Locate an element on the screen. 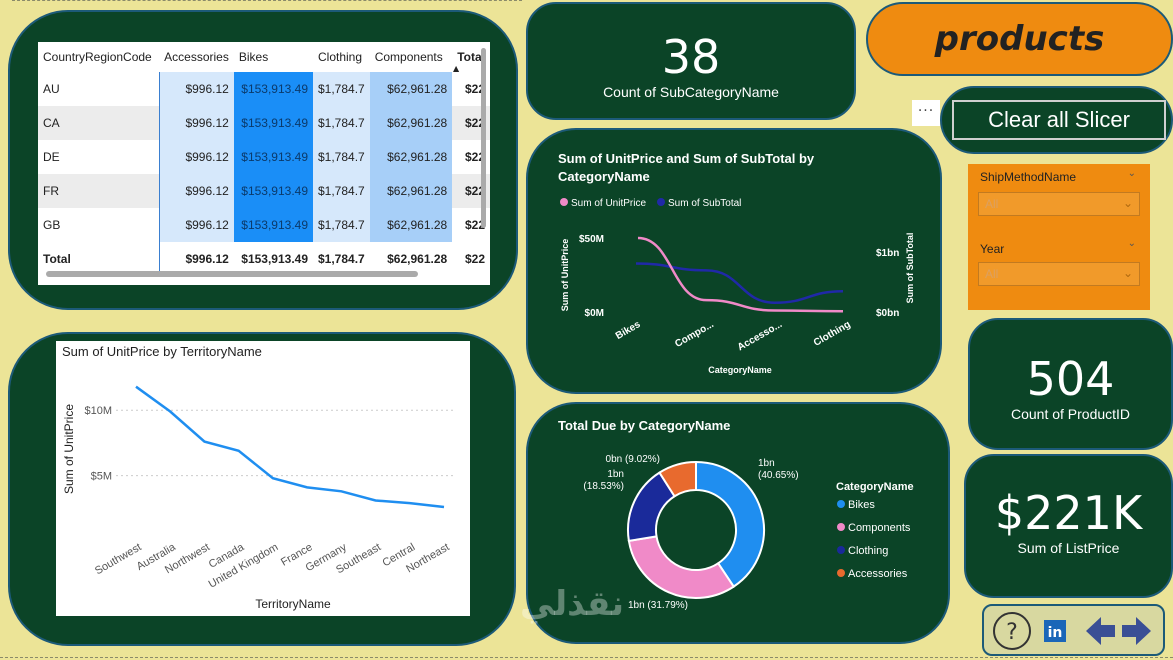 Image resolution: width=1173 pixels, height=660 pixels. linkedin-glyph: in is located at coordinates (1055, 633).